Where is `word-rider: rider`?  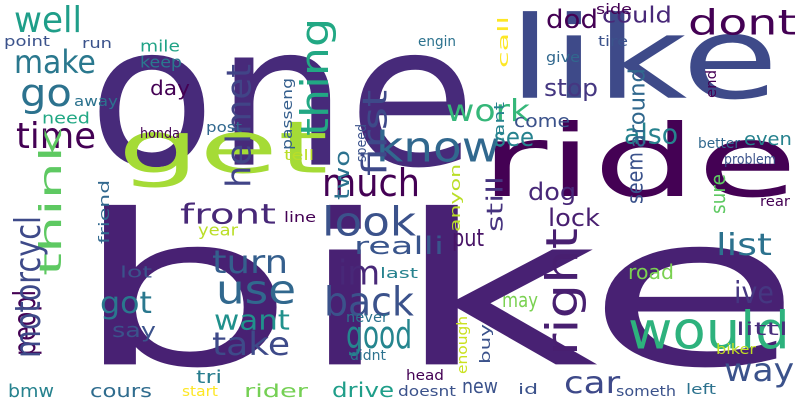 word-rider: rider is located at coordinates (276, 390).